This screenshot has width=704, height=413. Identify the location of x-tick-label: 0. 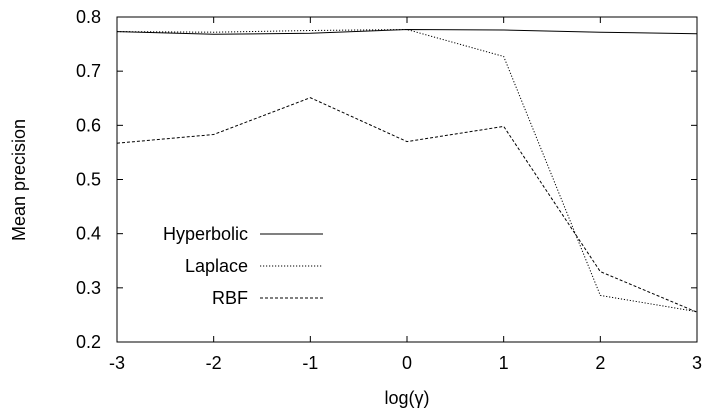
(407, 363).